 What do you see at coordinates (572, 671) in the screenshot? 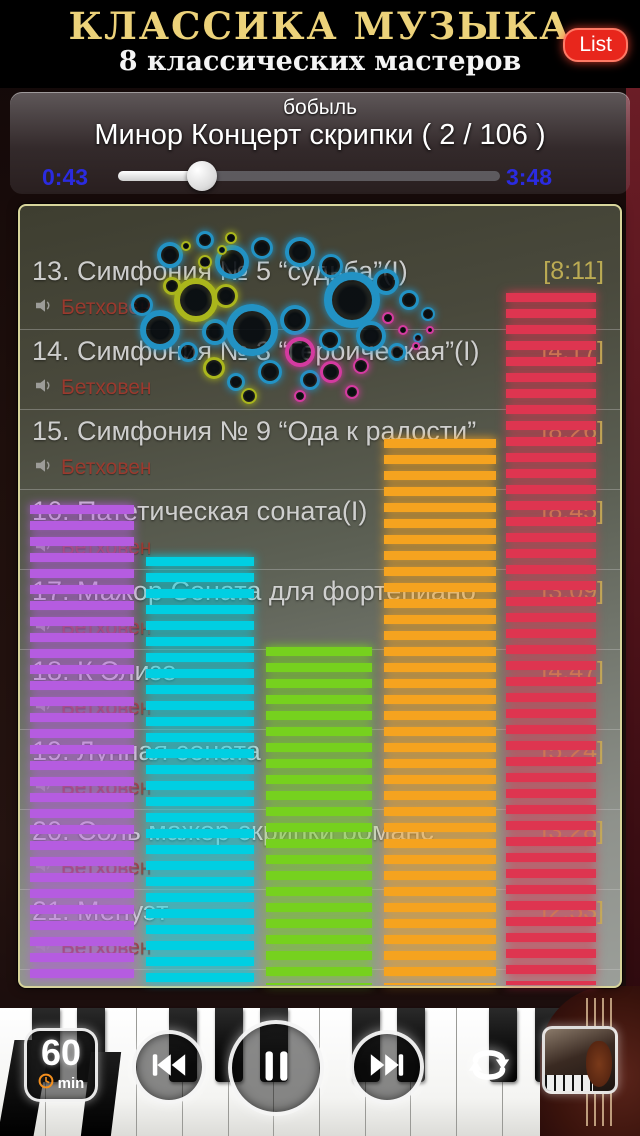
I see `track-duration: [4:47]` at bounding box center [572, 671].